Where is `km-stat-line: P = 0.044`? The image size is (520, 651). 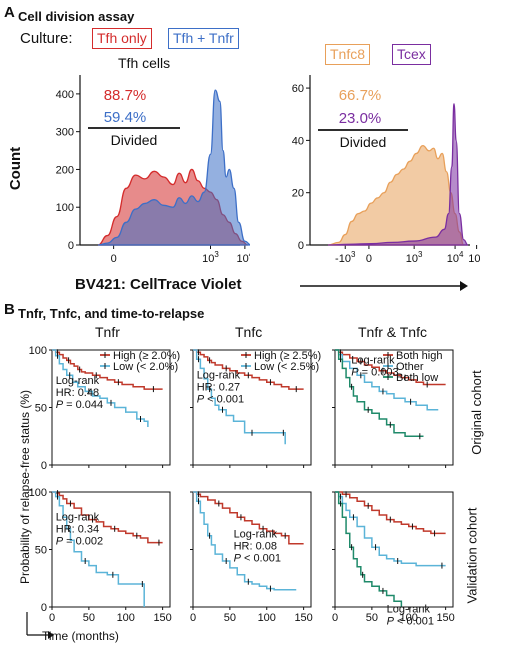
km-stat-line: P = 0.044 is located at coordinates (79, 405).